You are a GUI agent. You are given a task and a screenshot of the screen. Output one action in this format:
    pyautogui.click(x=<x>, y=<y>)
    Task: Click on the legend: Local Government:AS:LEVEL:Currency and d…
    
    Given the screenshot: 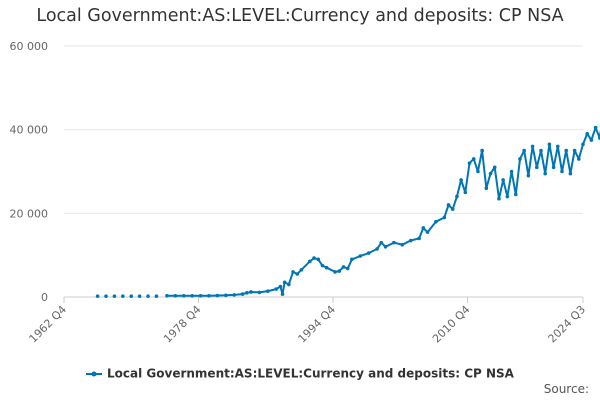 What is the action you would take?
    pyautogui.click(x=300, y=373)
    